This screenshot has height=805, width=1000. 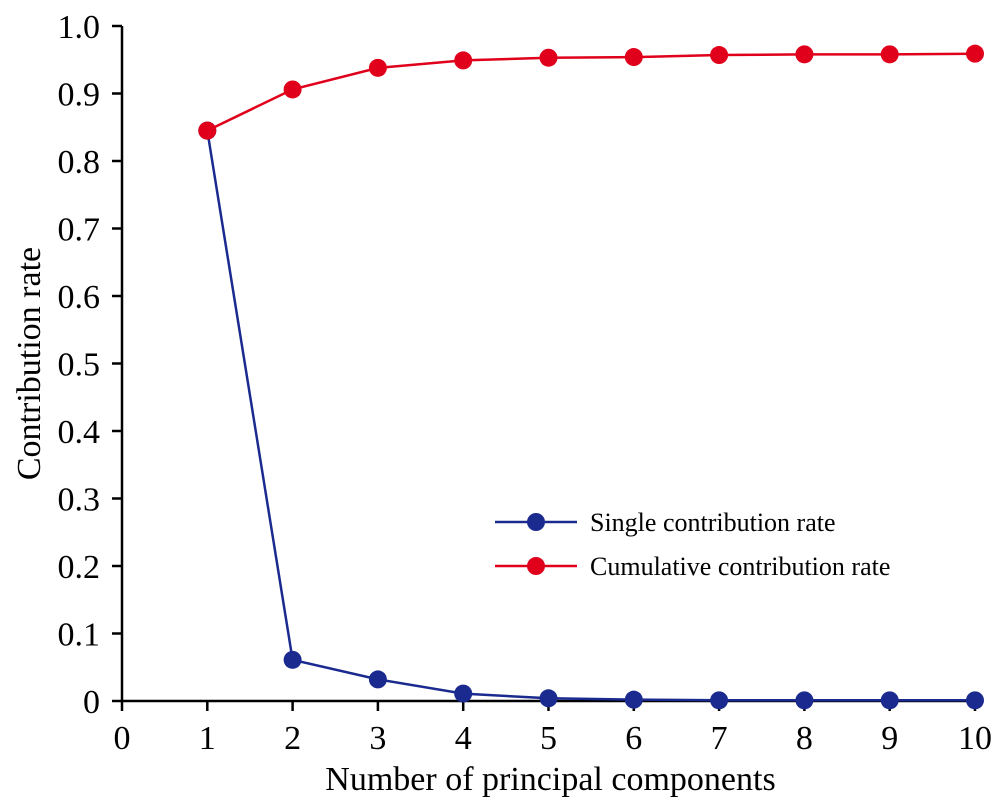 I want to click on x-axis-title: Number of principal components, so click(x=550, y=779).